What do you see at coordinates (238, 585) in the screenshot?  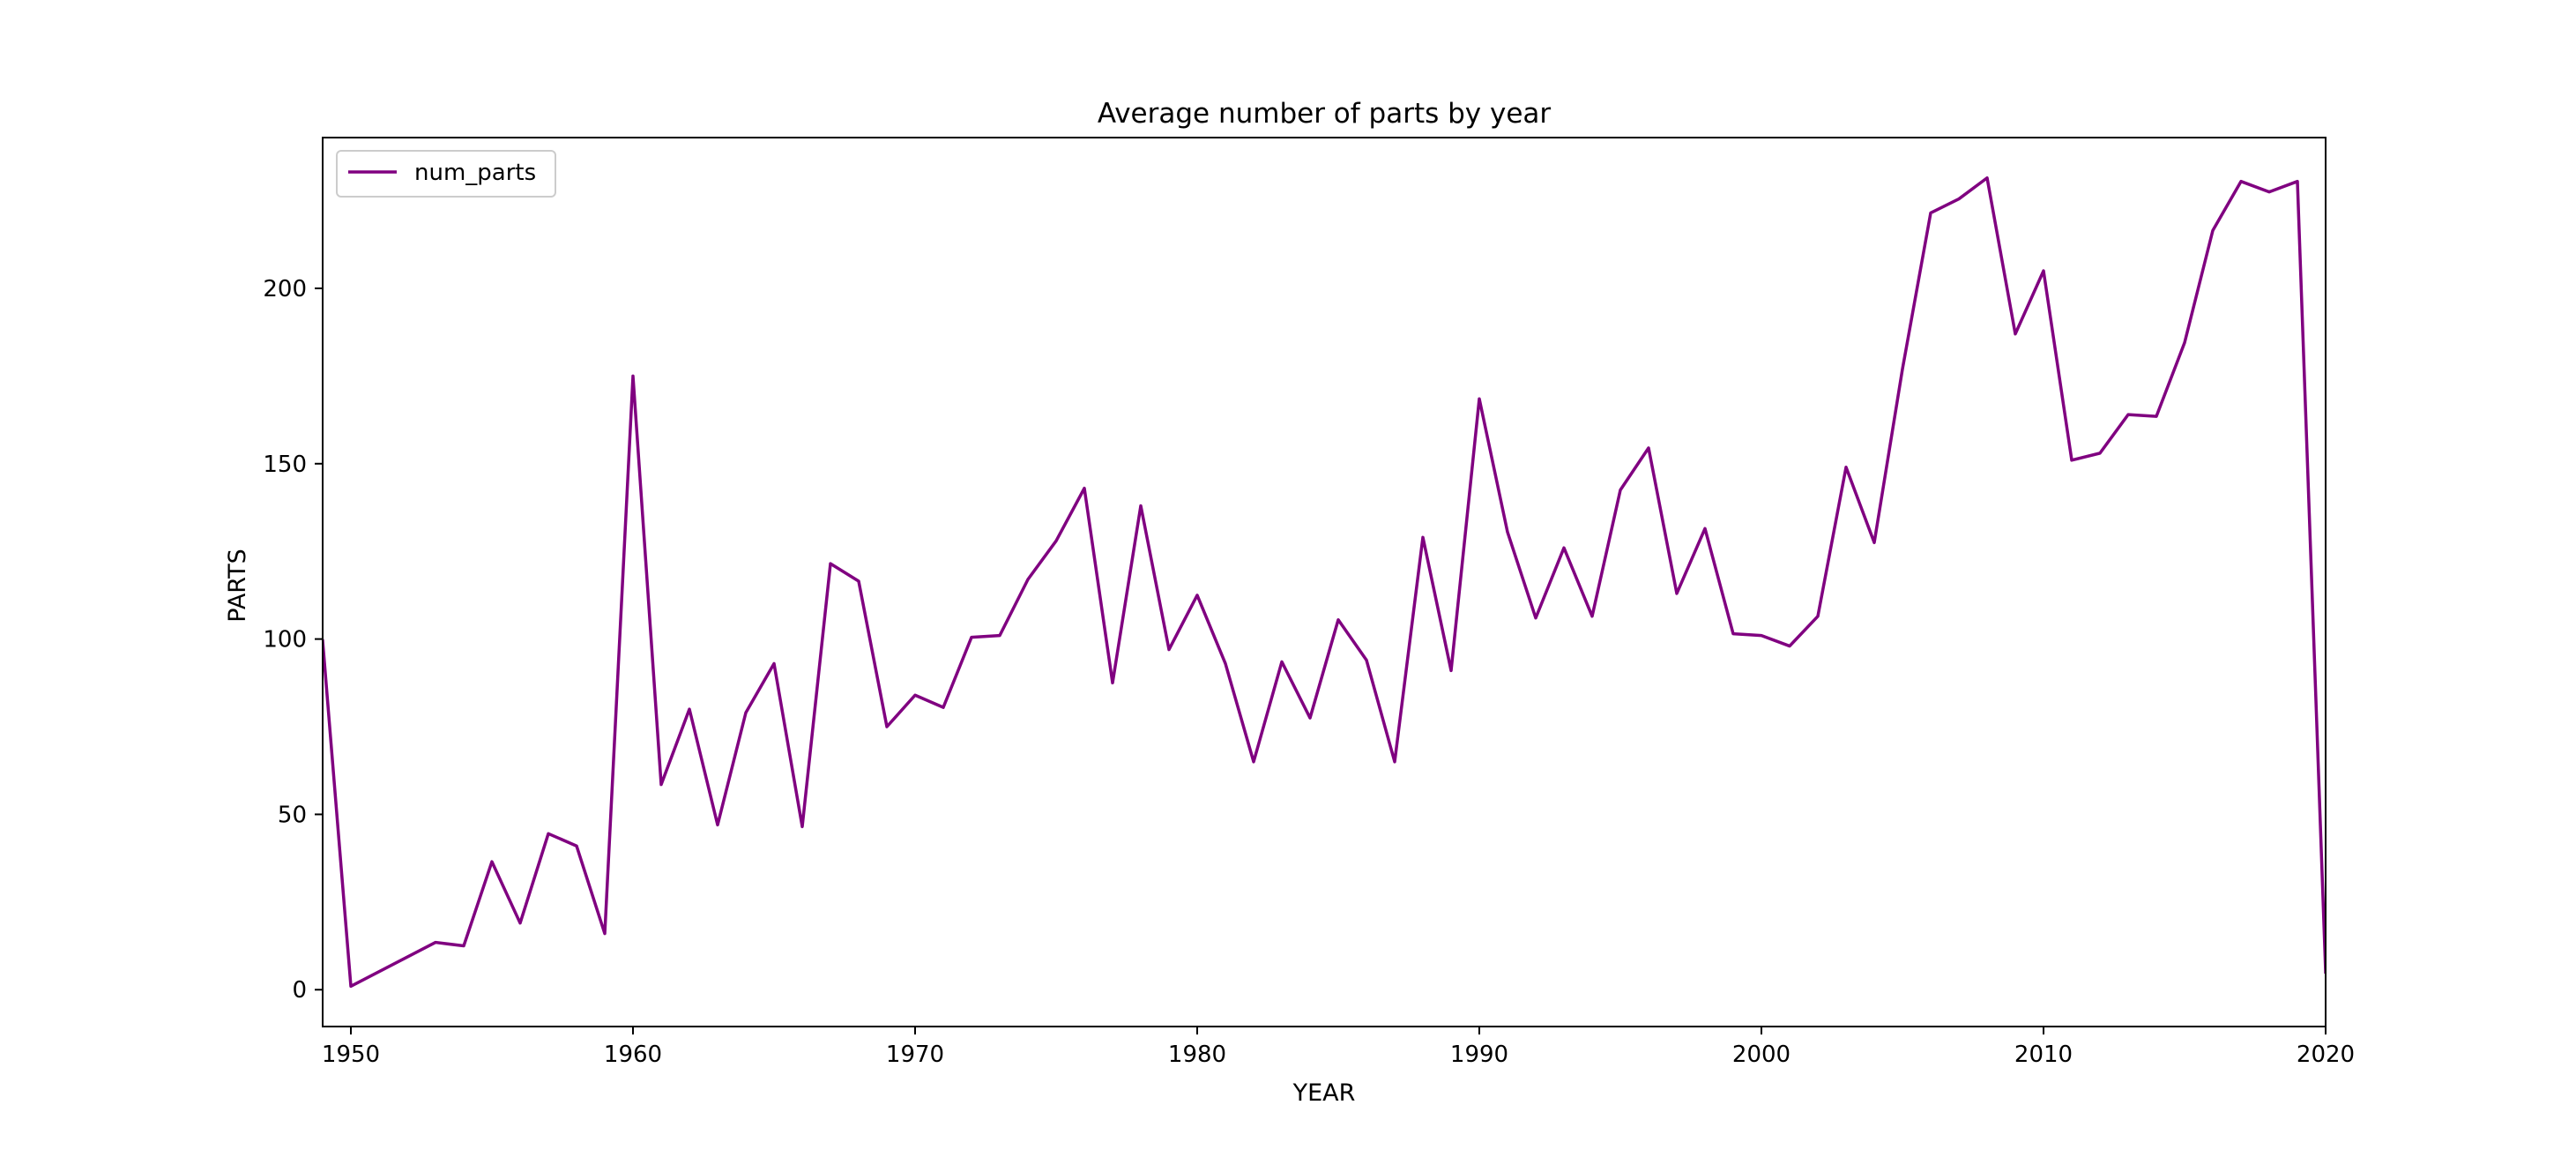 I see `y-axis-label: PARTS` at bounding box center [238, 585].